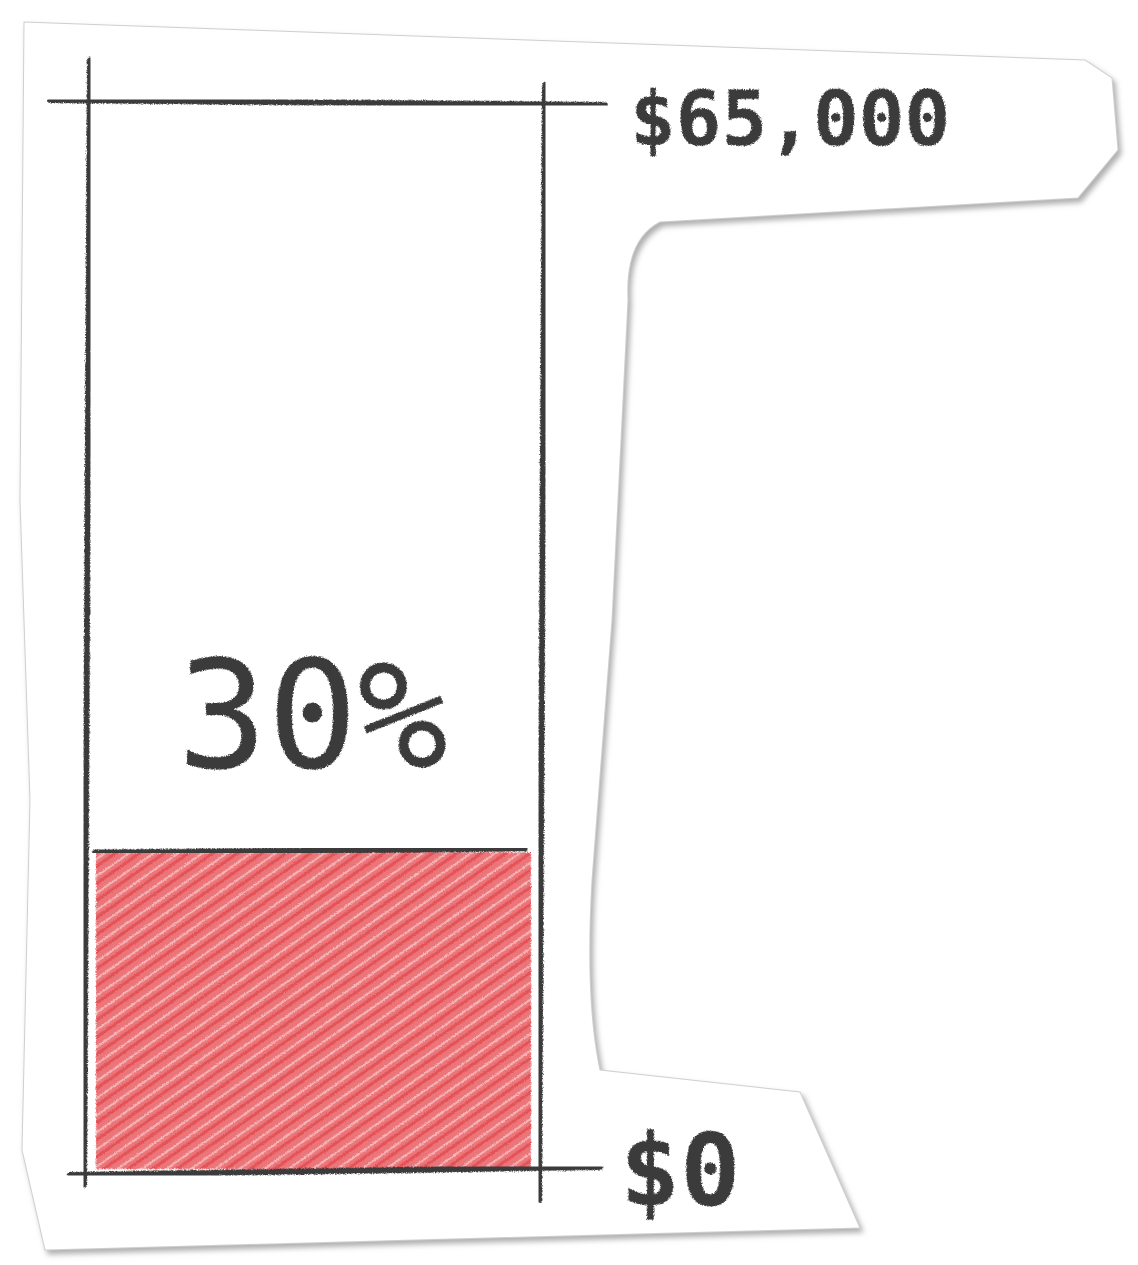 The height and width of the screenshot is (1265, 1138). I want to click on bar-right-edge, so click(542, 642).